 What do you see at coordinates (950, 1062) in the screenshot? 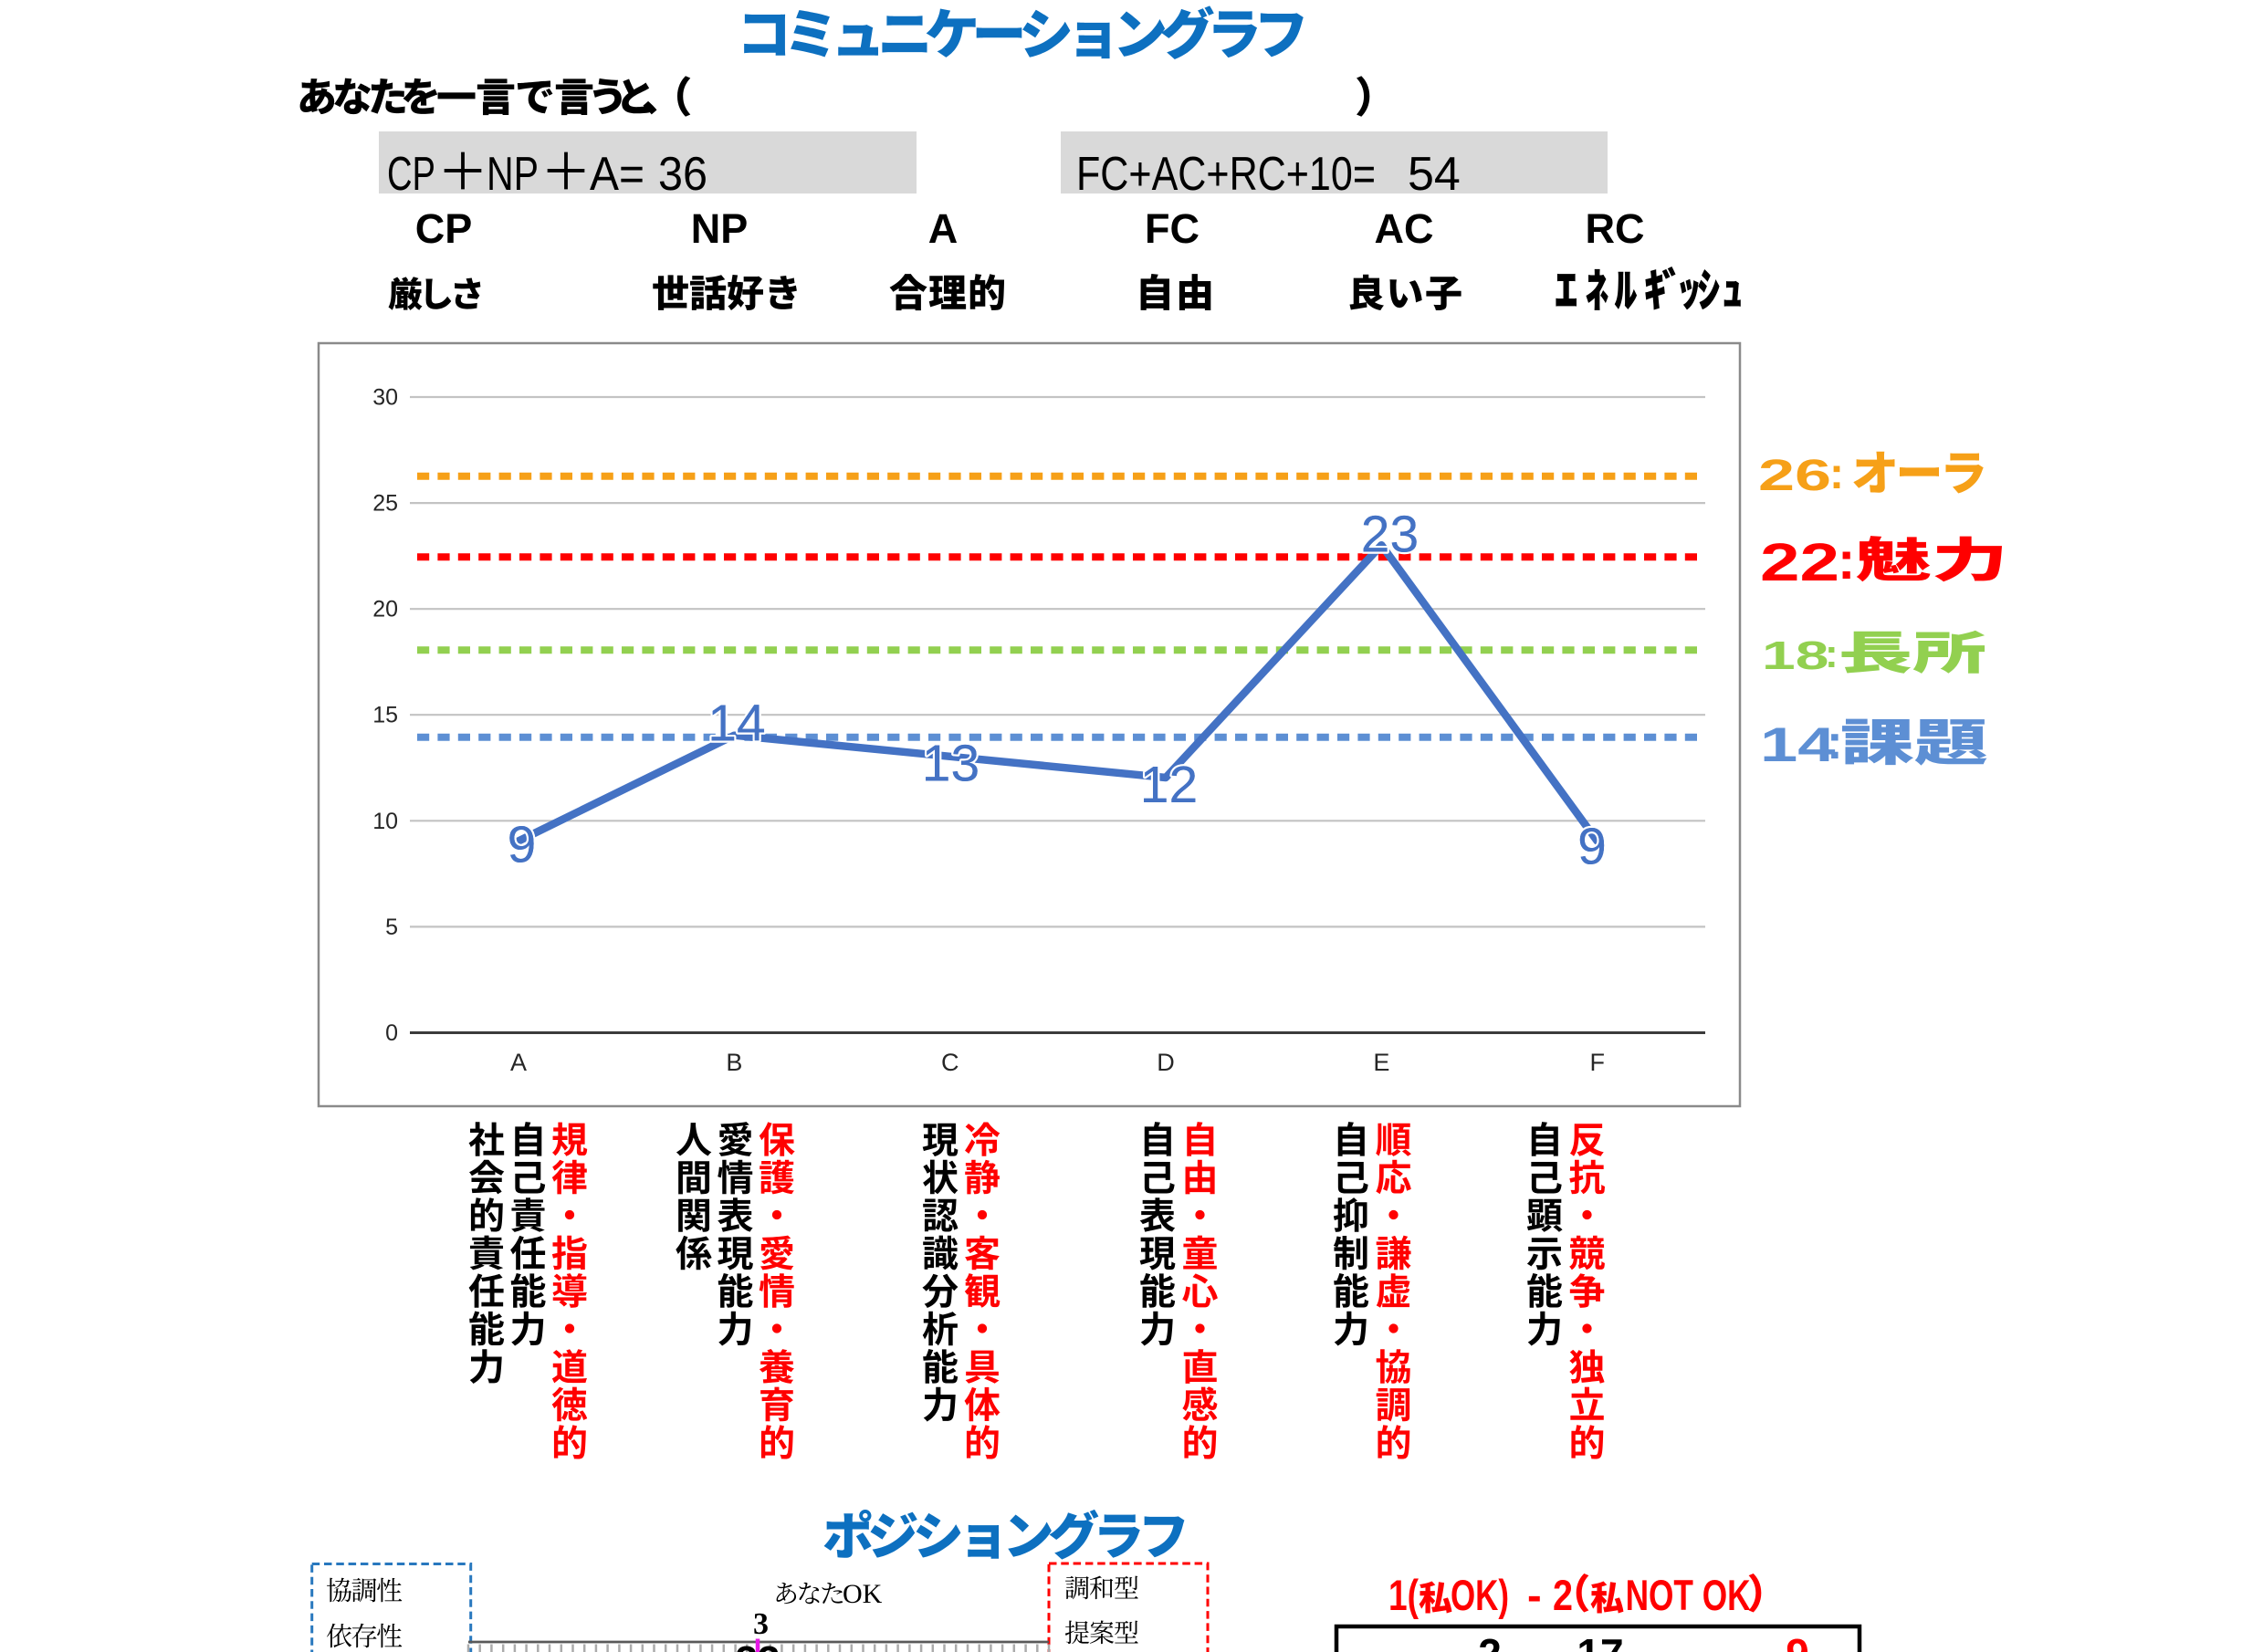
I see `svg-text: C` at bounding box center [950, 1062].